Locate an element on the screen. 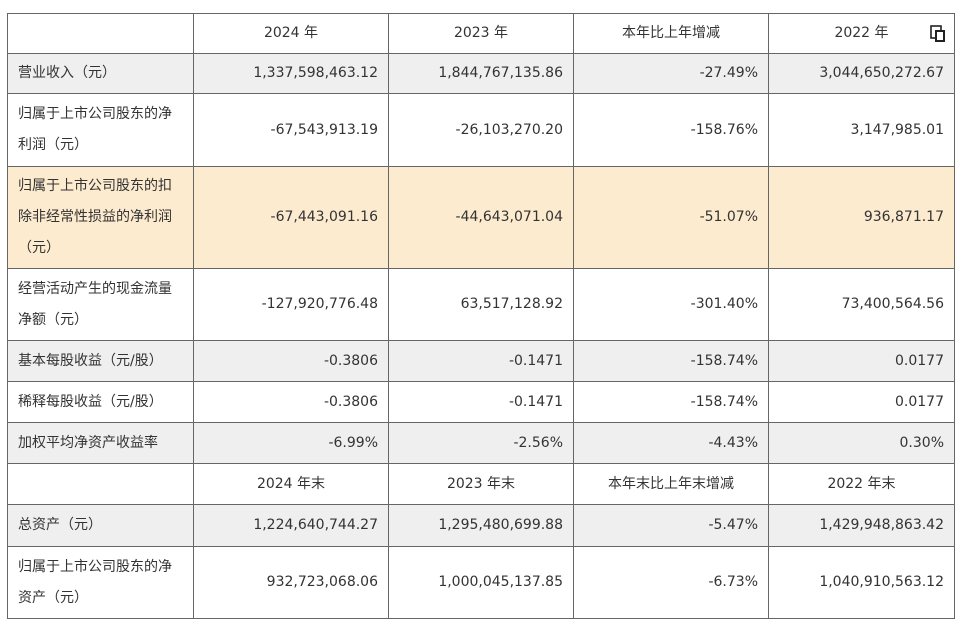 The height and width of the screenshot is (625, 960). value-2024: -6.99% is located at coordinates (291, 443).